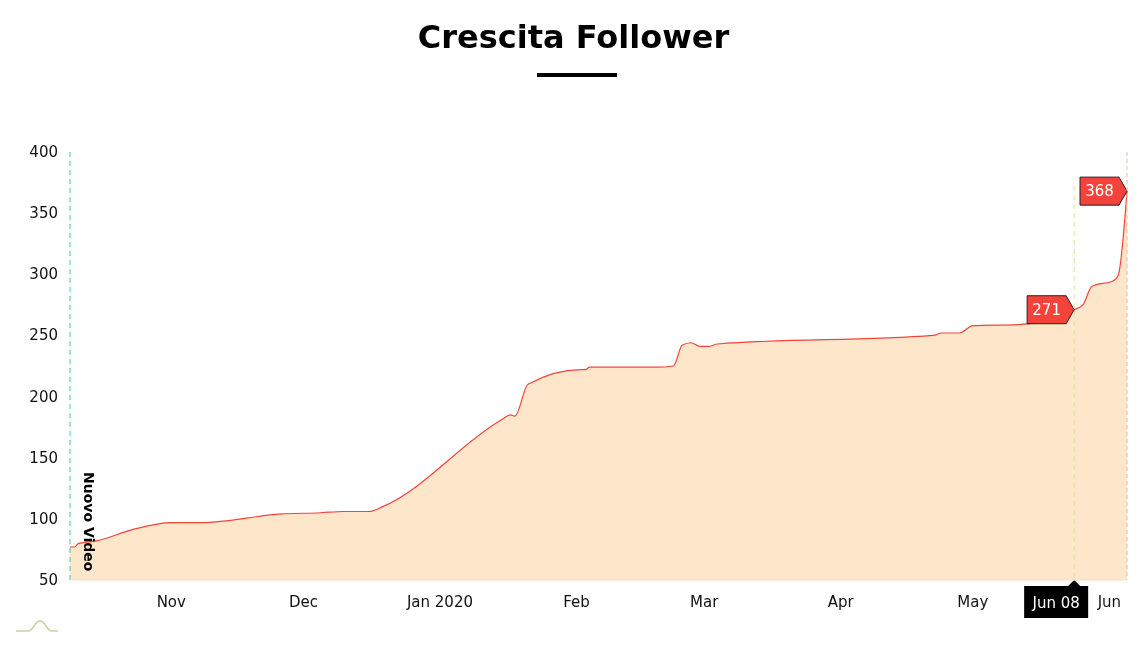 This screenshot has width=1147, height=645. What do you see at coordinates (1099, 191) in the screenshot?
I see `data-label: 368` at bounding box center [1099, 191].